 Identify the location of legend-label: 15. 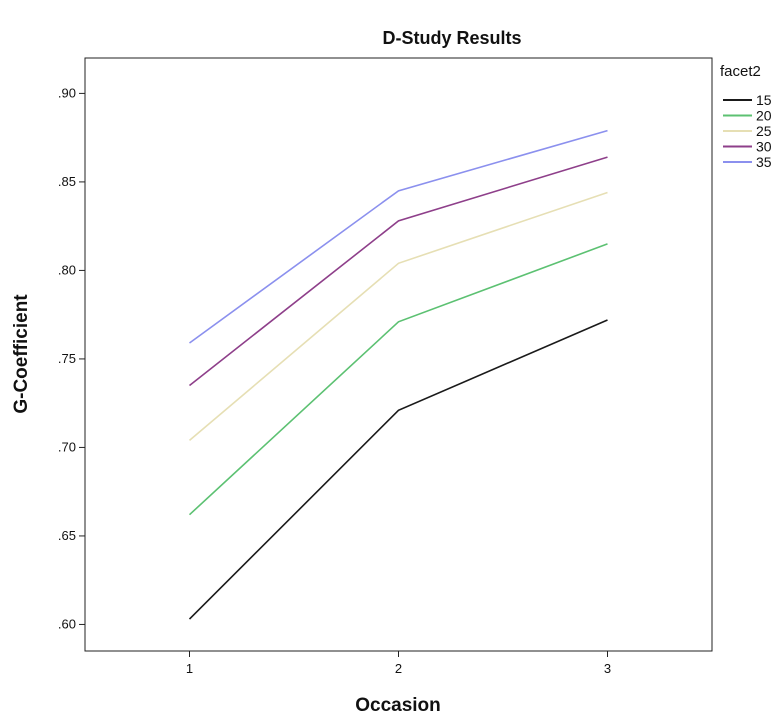
(764, 100).